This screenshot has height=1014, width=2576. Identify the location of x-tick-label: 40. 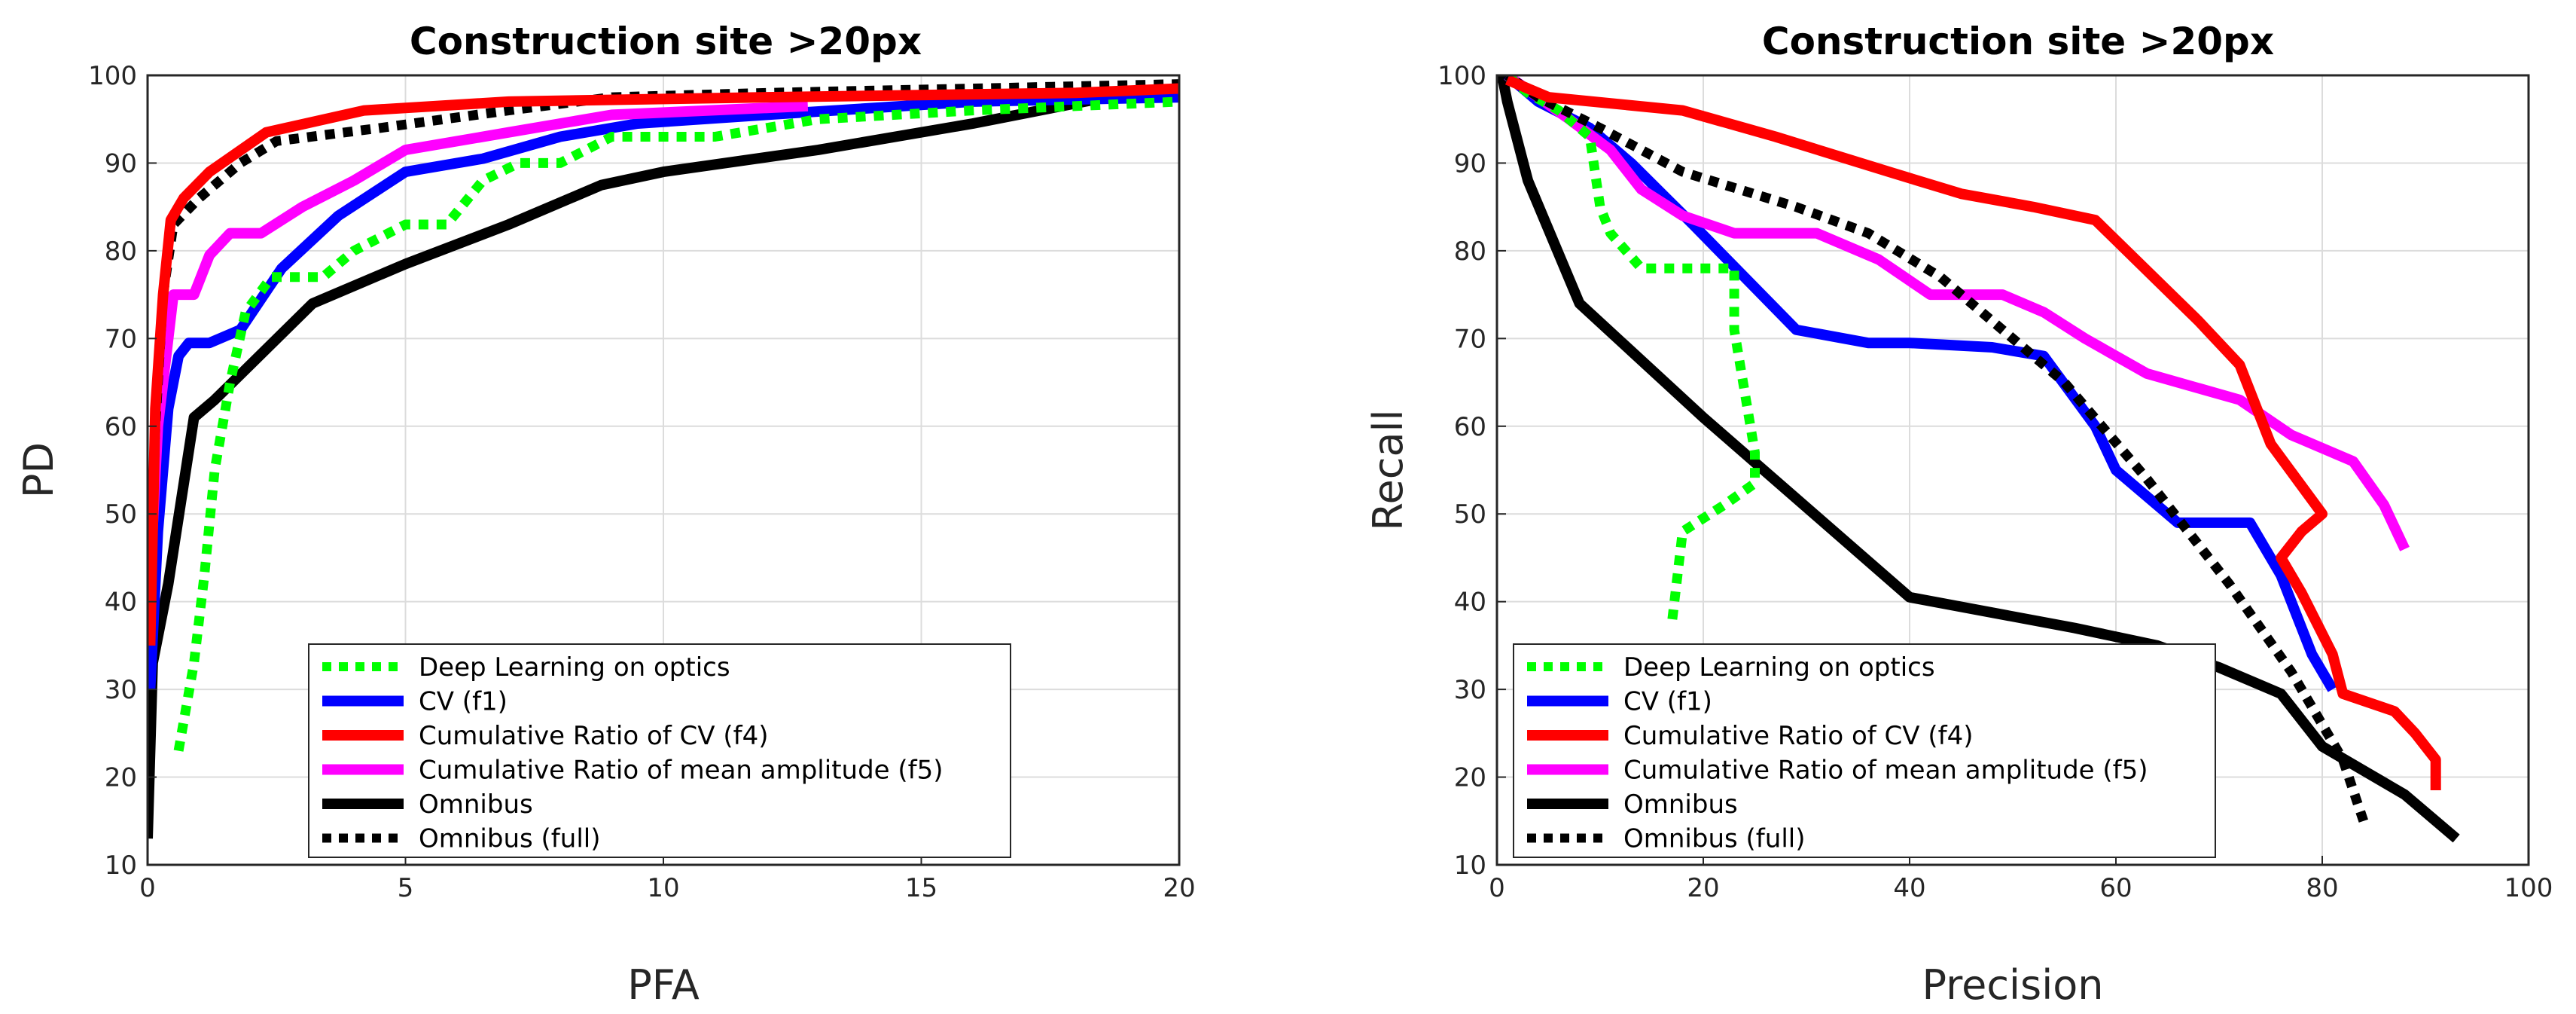
(1909, 888).